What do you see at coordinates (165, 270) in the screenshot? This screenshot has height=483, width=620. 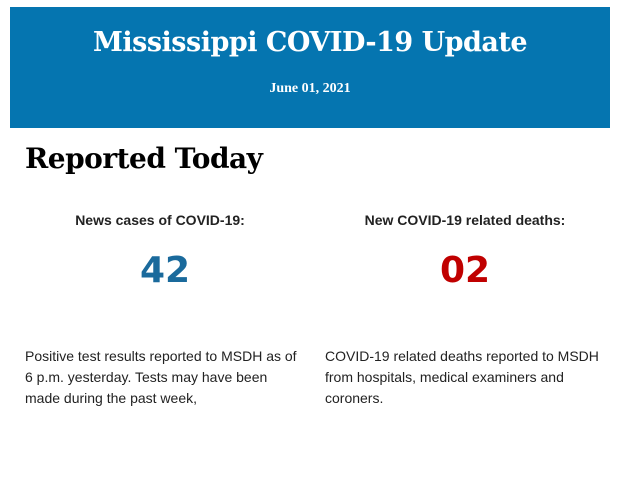 I see `new-cases-value: 42` at bounding box center [165, 270].